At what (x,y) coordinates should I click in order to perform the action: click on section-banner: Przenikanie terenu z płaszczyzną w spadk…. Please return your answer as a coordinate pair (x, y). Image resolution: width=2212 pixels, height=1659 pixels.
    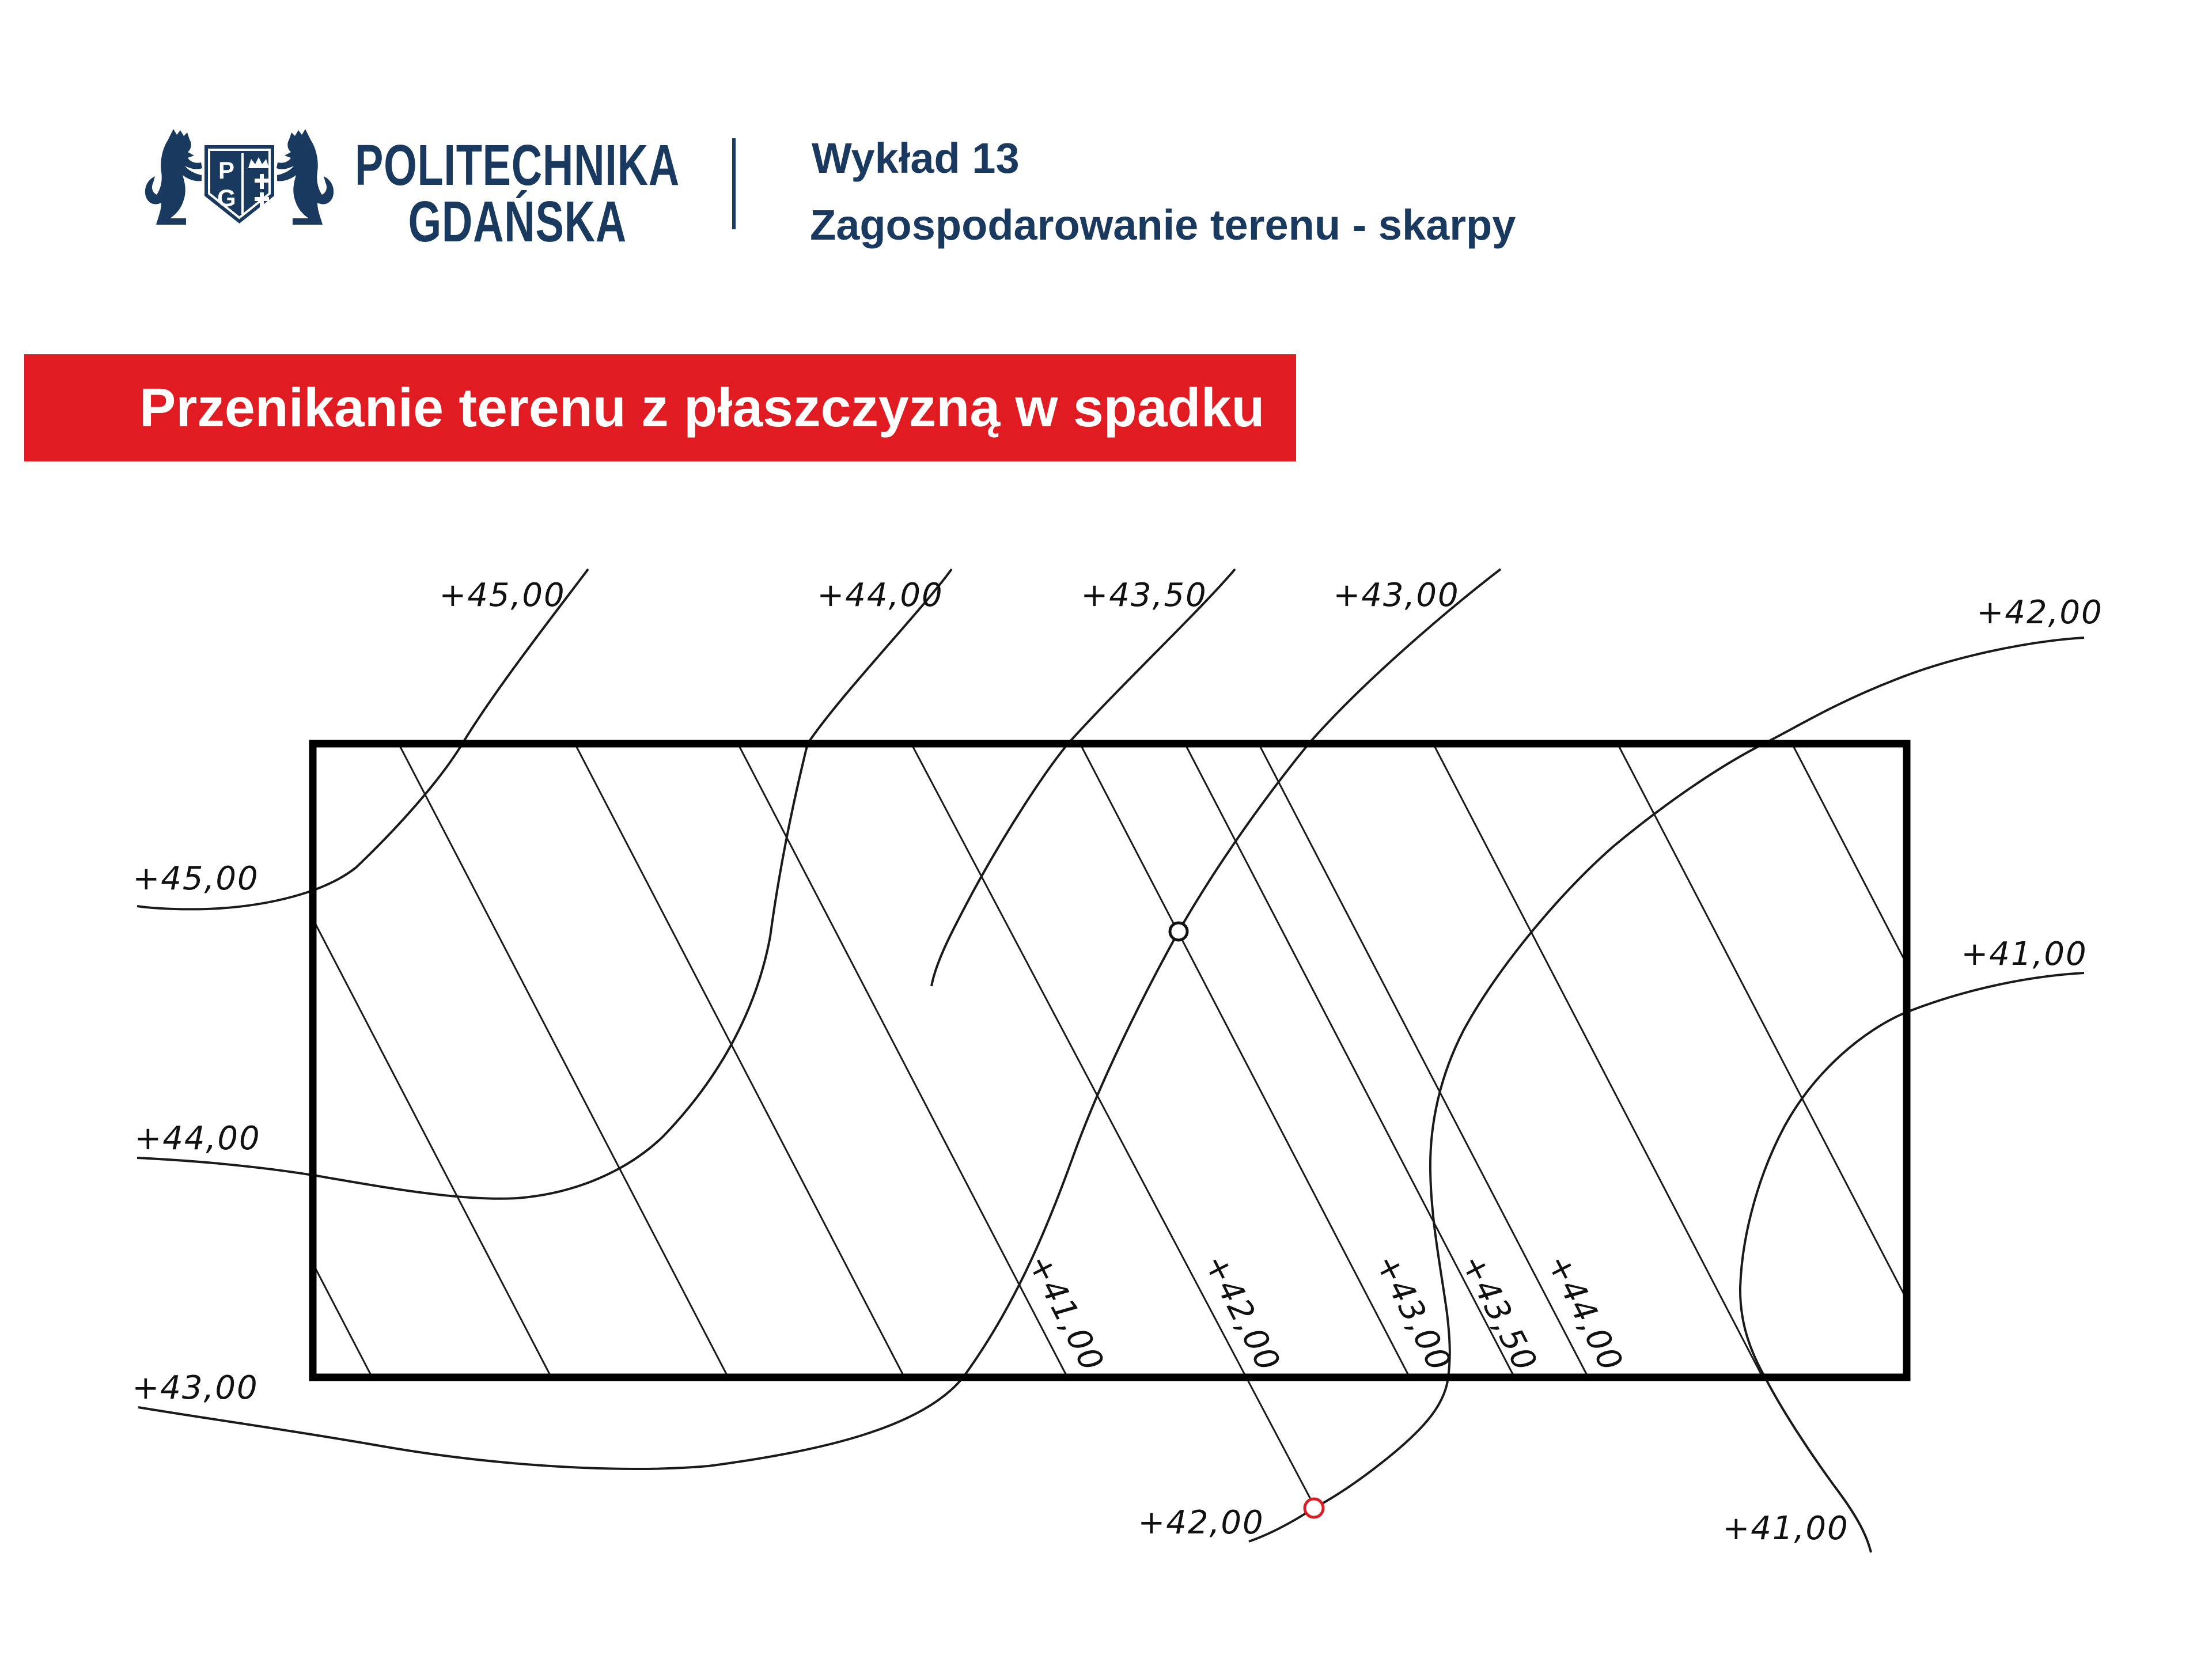
    Looking at the image, I should click on (660, 407).